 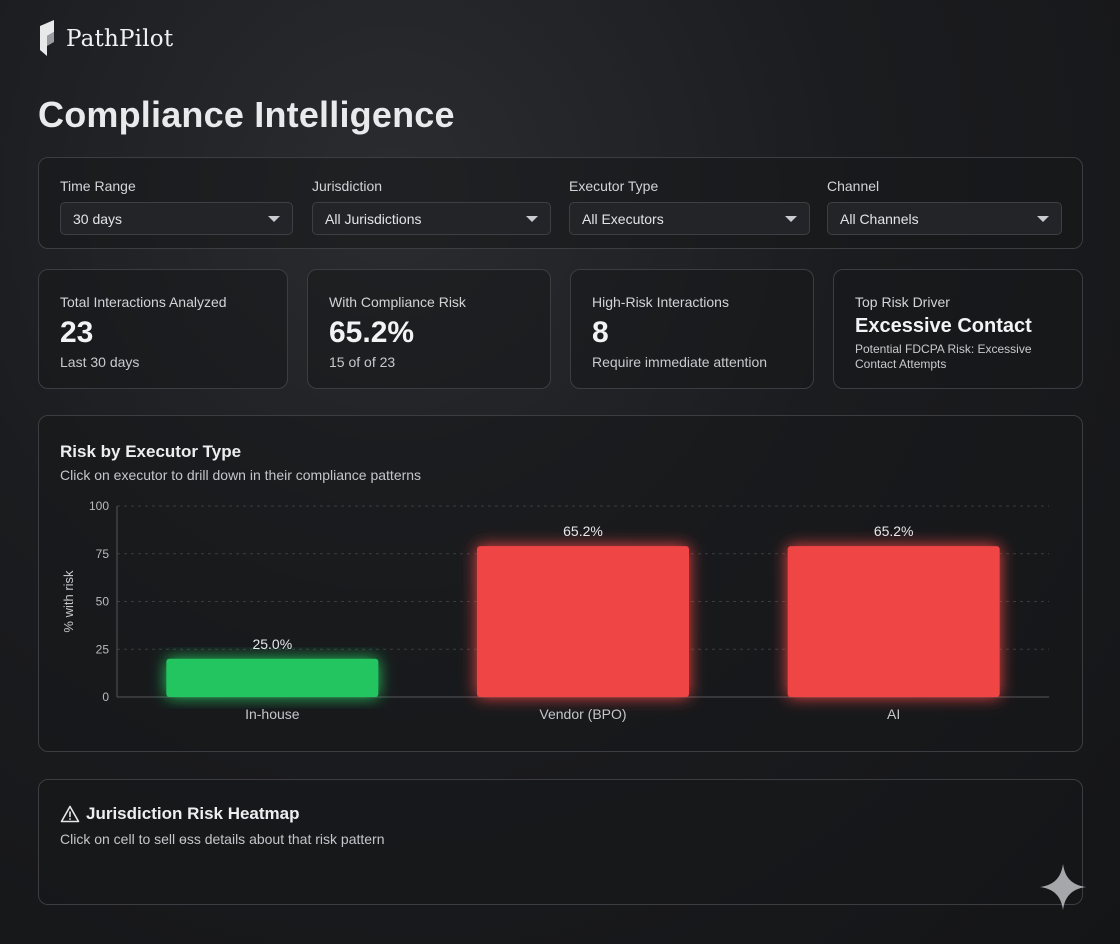 What do you see at coordinates (246, 114) in the screenshot?
I see `page-title: Compliance Intelligence` at bounding box center [246, 114].